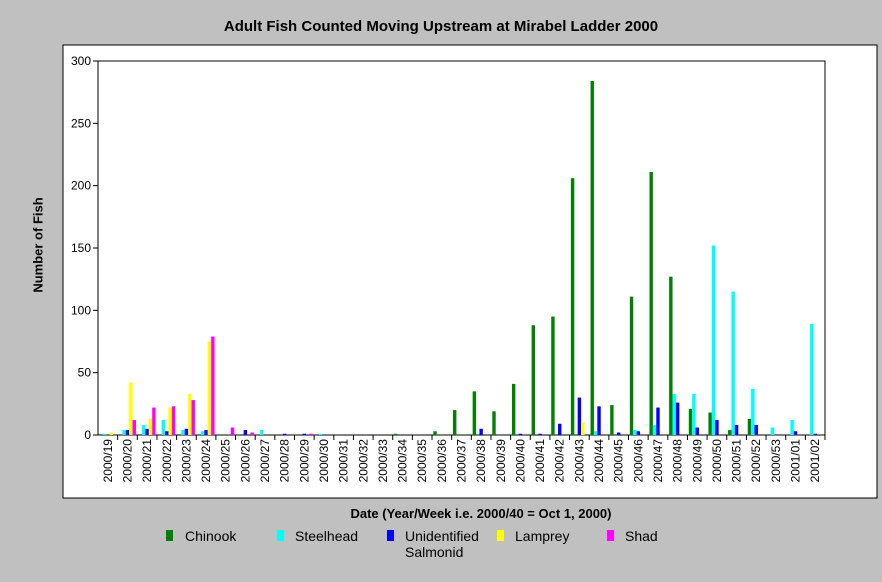  Describe the element at coordinates (344, 461) in the screenshot. I see `x-tick-label: 2000/31` at that location.